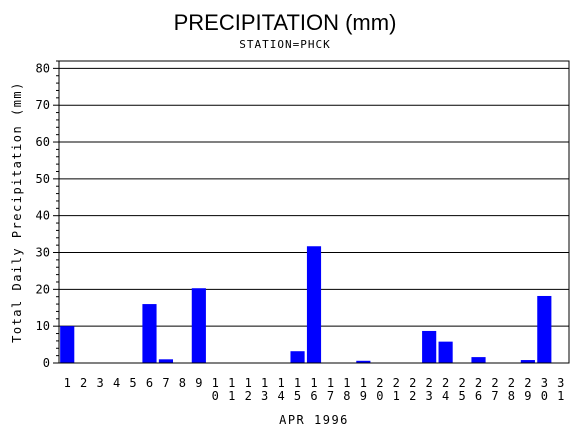 This screenshot has width=570, height=430. I want to click on x-tick-label: 8, so click(182, 383).